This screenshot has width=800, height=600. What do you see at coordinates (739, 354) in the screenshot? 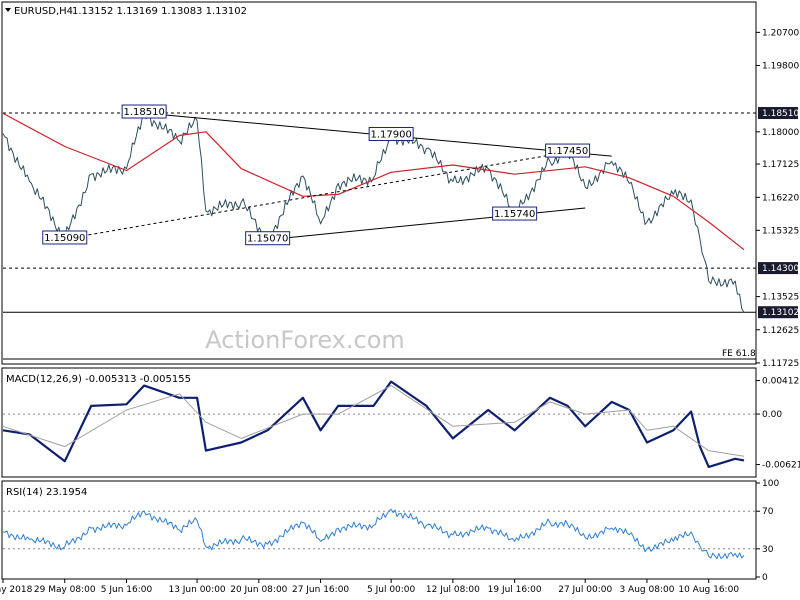
I see `fe-label: FE 61.8` at bounding box center [739, 354].